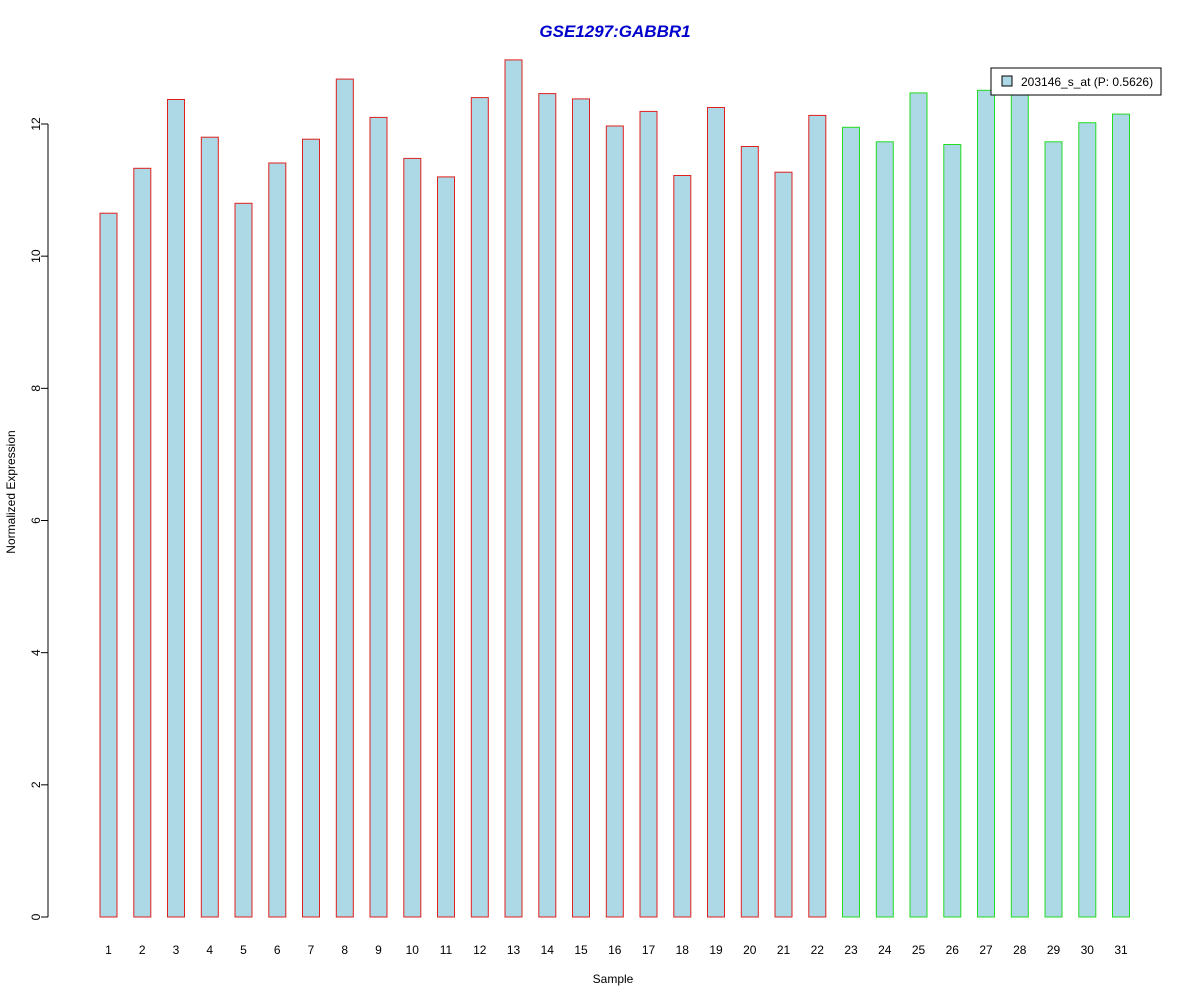 The image size is (1200, 1000). I want to click on x-tick-label: 18, so click(683, 950).